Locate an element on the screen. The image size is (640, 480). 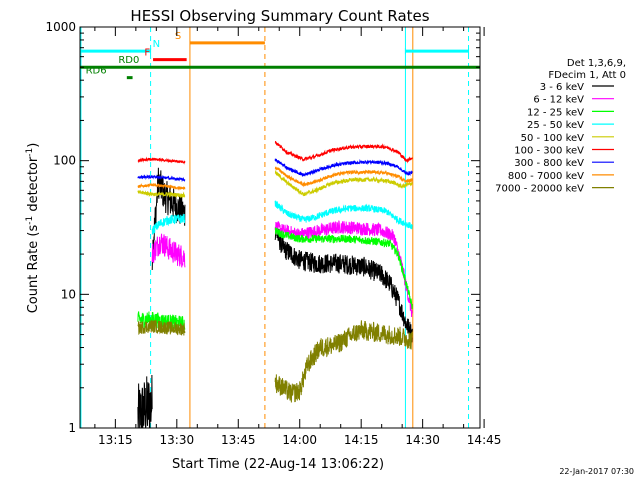
y-tick-label: 10 is located at coordinates (68, 294).